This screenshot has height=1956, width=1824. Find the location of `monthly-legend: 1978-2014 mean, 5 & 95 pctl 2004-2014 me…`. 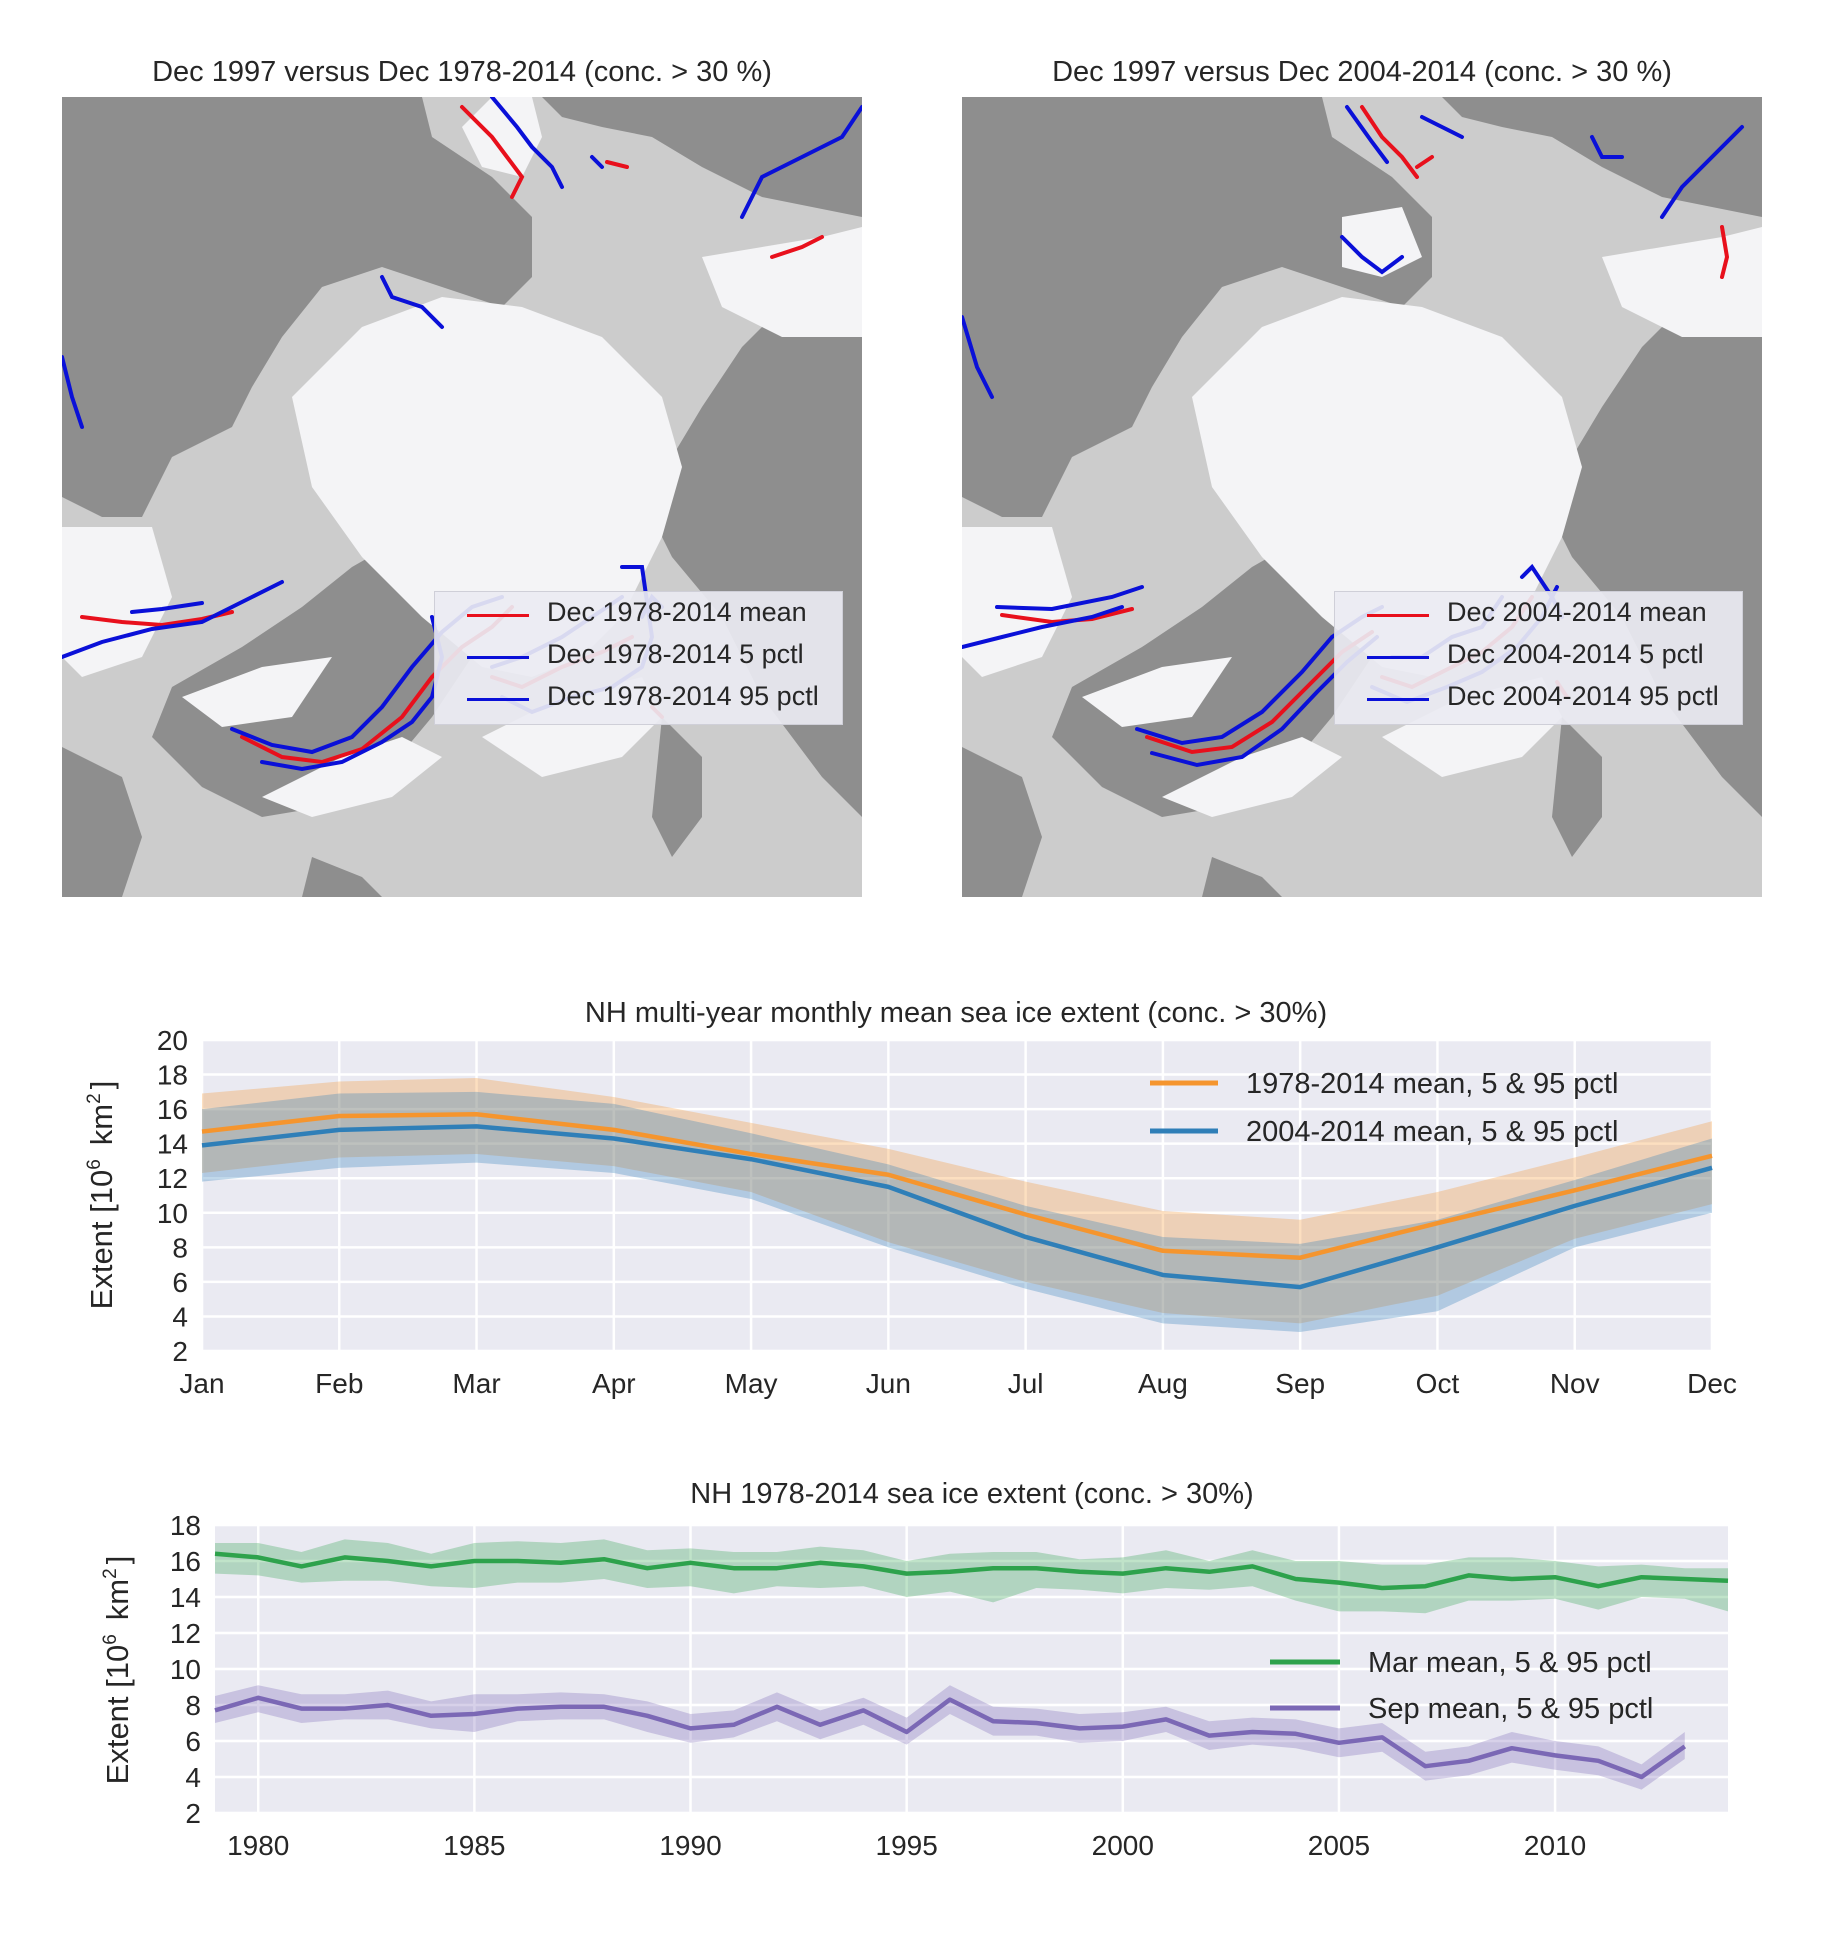

monthly-legend: 1978-2014 mean, 5 & 95 pctl 2004-2014 me… is located at coordinates (1384, 1108).